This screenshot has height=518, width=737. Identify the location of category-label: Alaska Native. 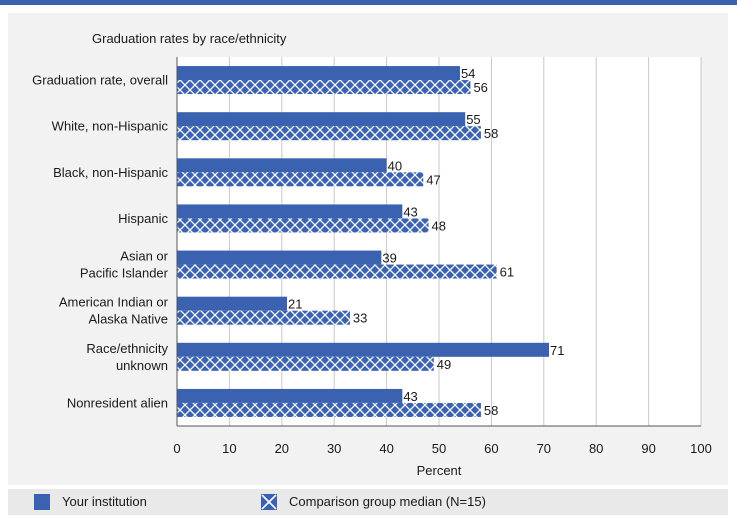
(128, 319).